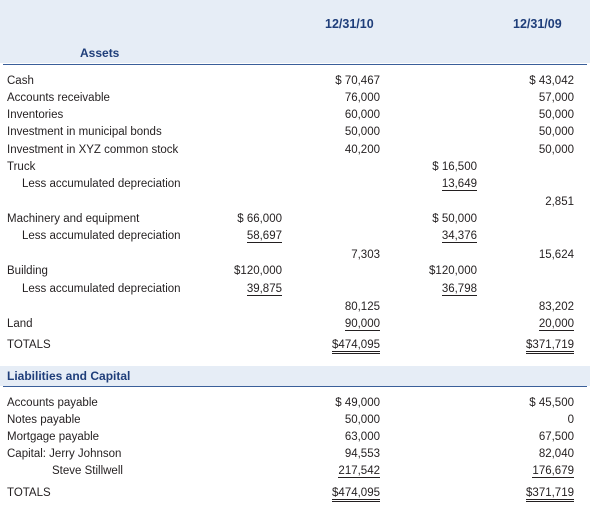  I want to click on row-label-accounts-receivable: Accounts receivable, so click(58, 98).